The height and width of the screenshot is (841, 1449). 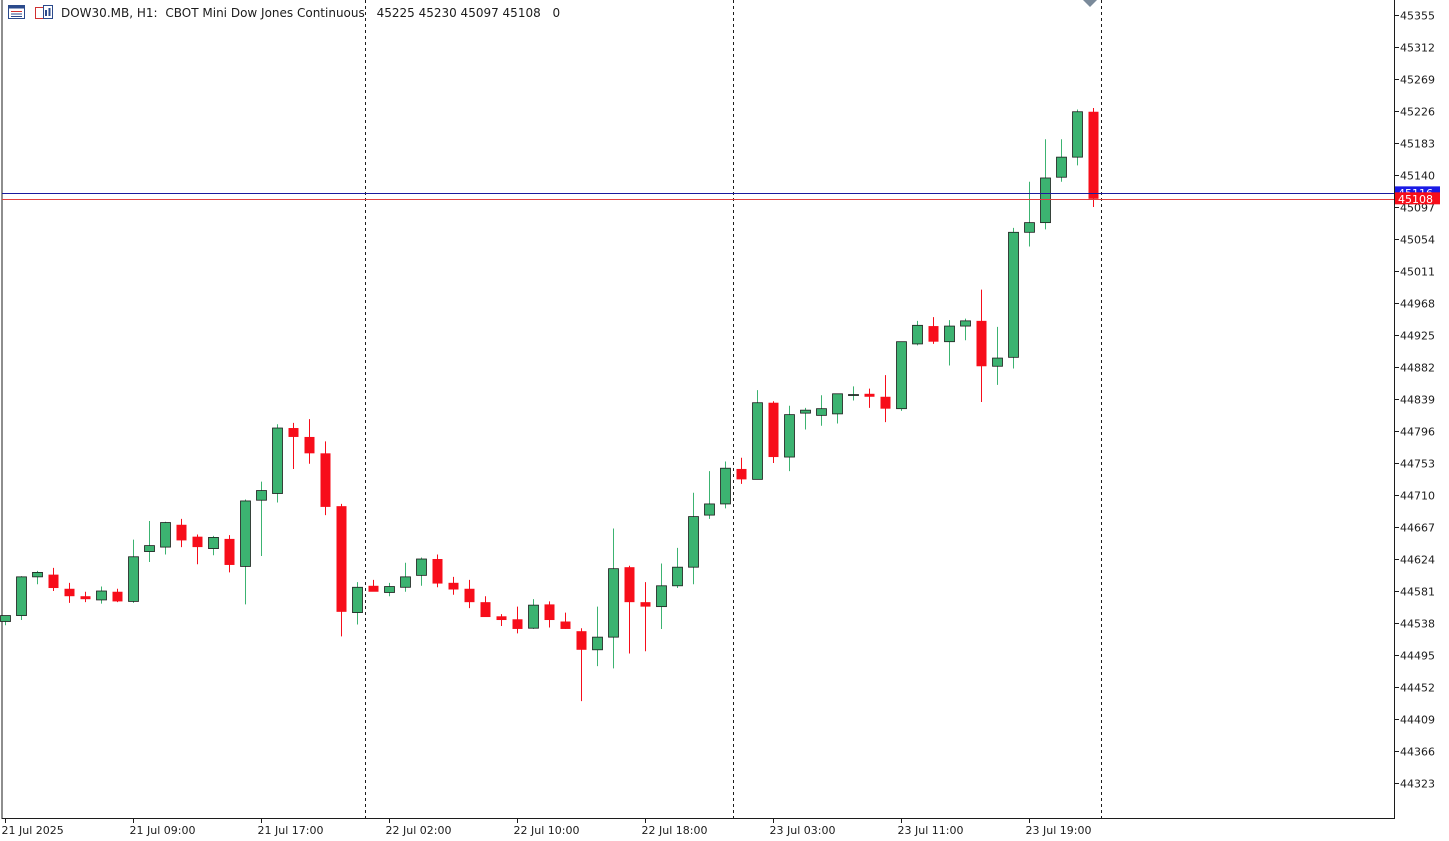 I want to click on scroll-marker-icon, so click(x=1090, y=3).